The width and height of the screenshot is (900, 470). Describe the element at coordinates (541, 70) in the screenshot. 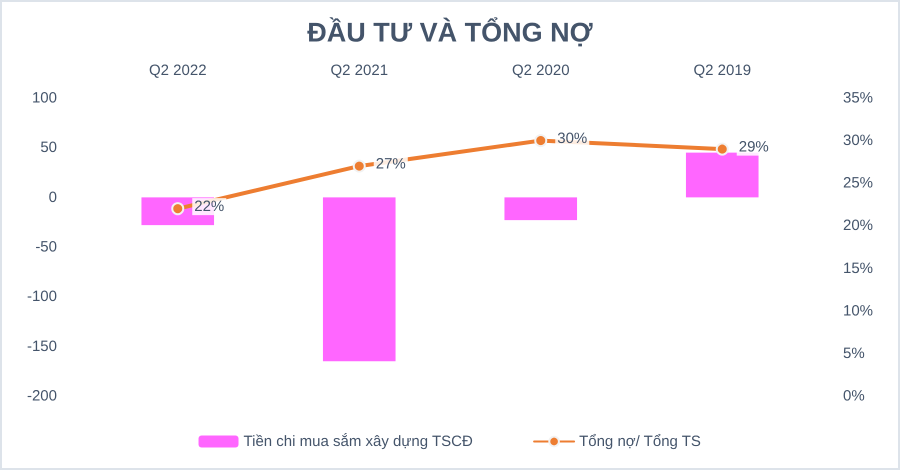

I see `x-tick-label: Q2 2020` at that location.